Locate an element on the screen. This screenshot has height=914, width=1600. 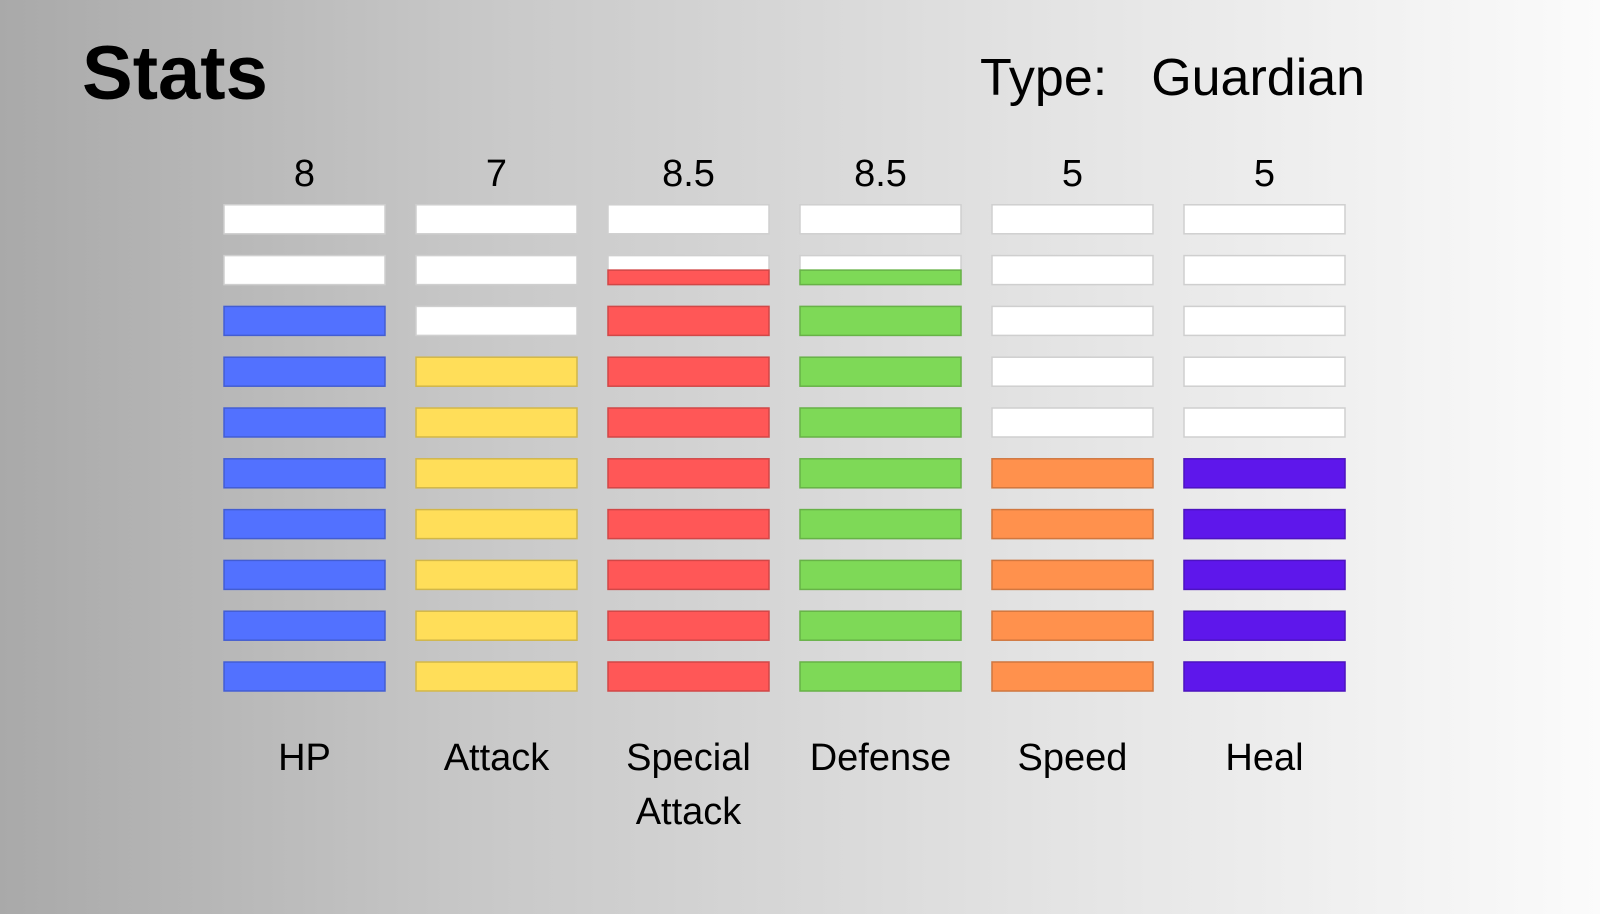
category-label: Attack is located at coordinates (497, 758).